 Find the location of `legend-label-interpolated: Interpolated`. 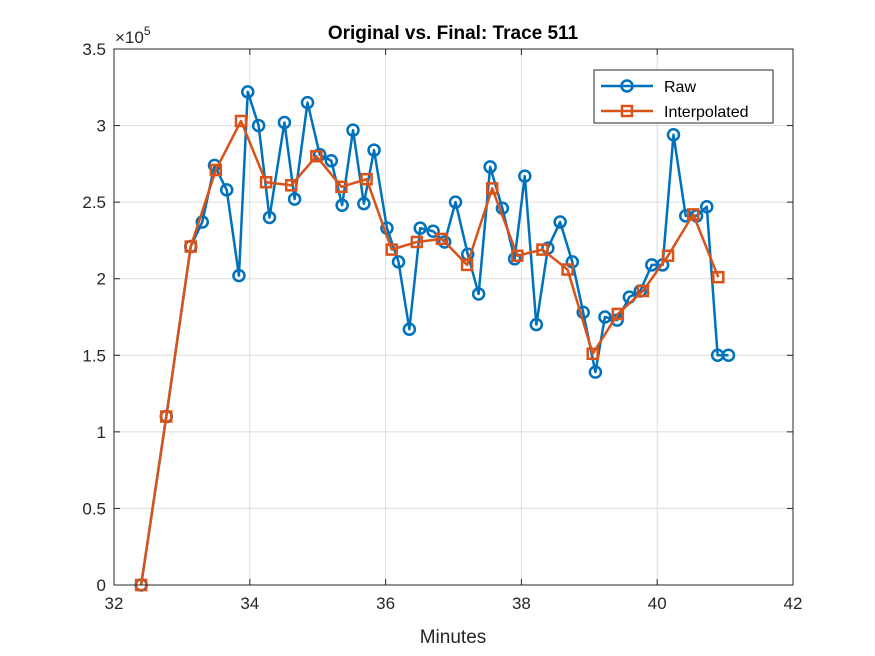

legend-label-interpolated: Interpolated is located at coordinates (706, 112).